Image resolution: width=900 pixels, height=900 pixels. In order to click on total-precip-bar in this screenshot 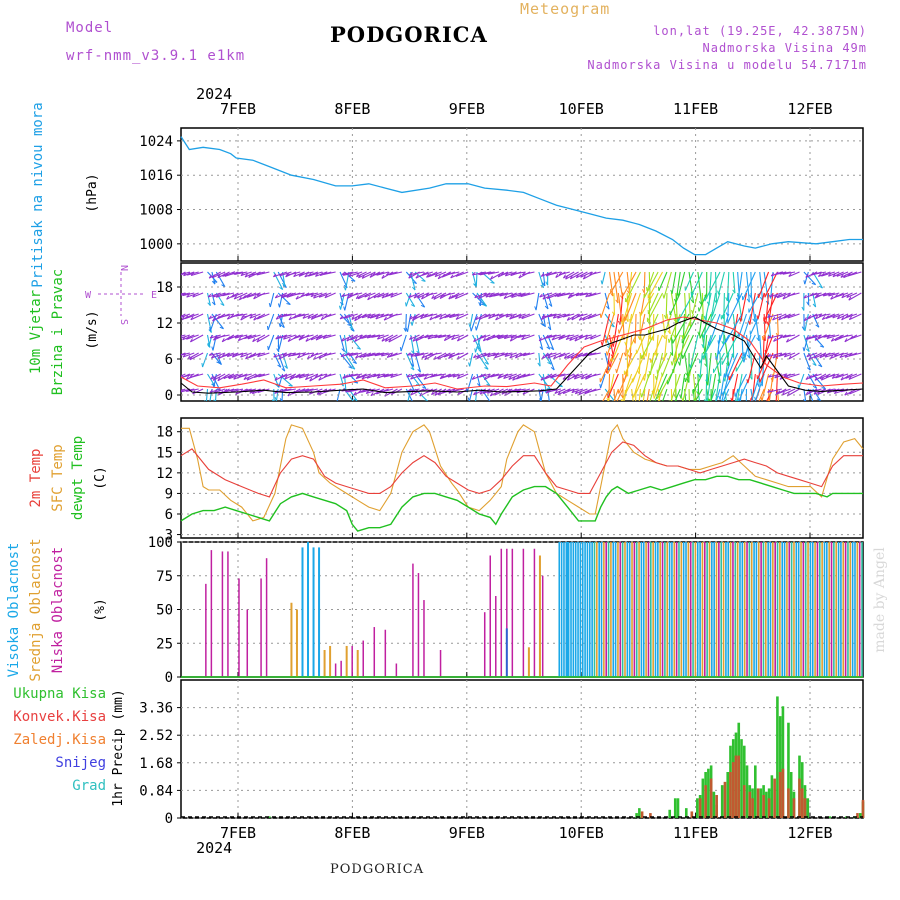, I will do `click(747, 791)`.